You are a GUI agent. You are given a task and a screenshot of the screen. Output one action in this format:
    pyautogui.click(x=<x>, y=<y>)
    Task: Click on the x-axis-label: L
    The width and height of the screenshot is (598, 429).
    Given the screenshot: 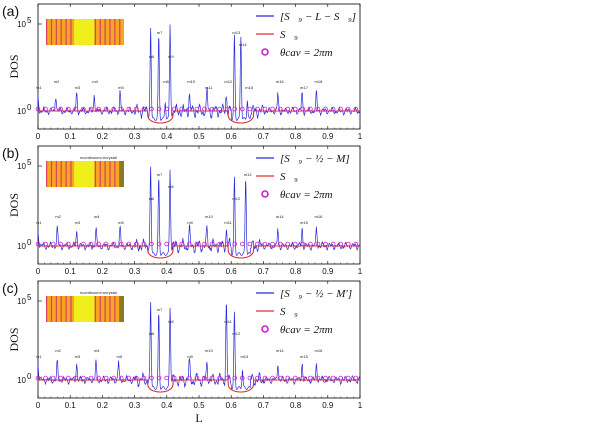 What is the action you would take?
    pyautogui.click(x=198, y=418)
    